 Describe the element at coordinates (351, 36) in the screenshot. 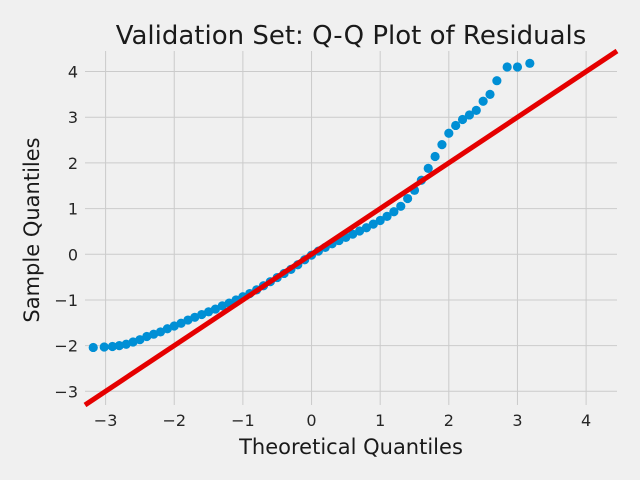

I see `chart-title: Validation Set: Q-Q Plot of Residuals` at that location.